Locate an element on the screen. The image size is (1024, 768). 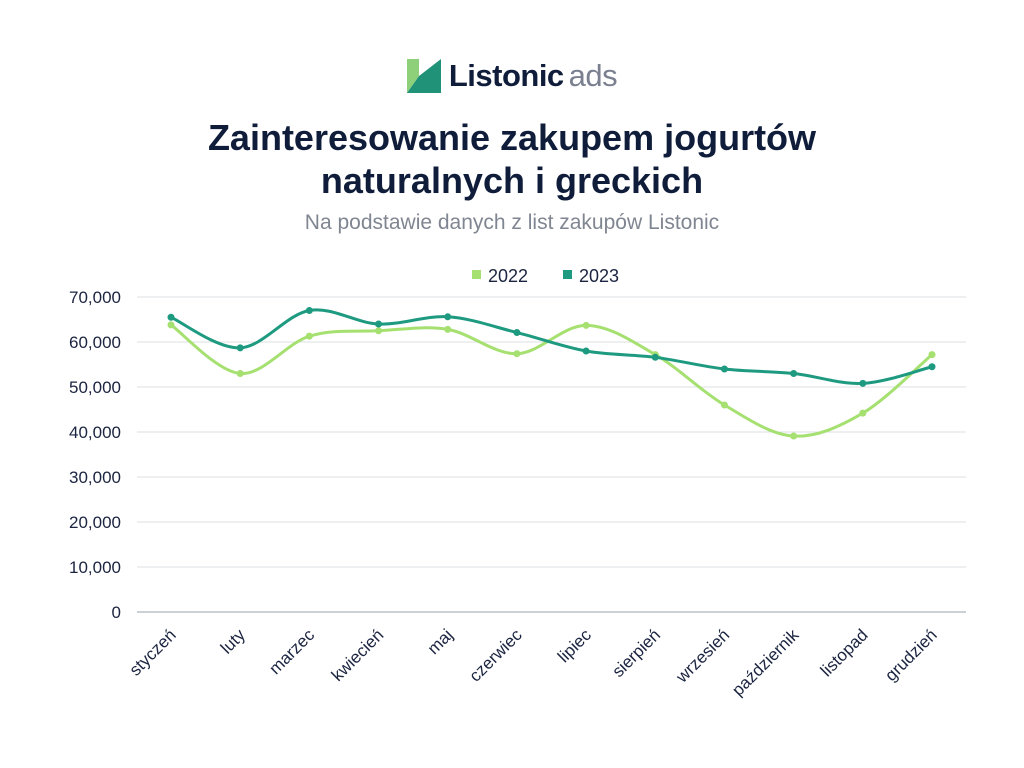
legend-label-2022: 2022 is located at coordinates (508, 276).